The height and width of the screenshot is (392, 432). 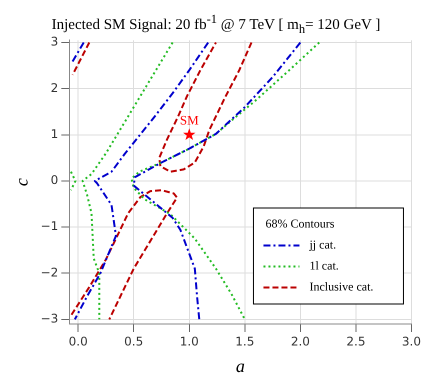 What do you see at coordinates (49, 319) in the screenshot?
I see `y-tick-label: −3` at bounding box center [49, 319].